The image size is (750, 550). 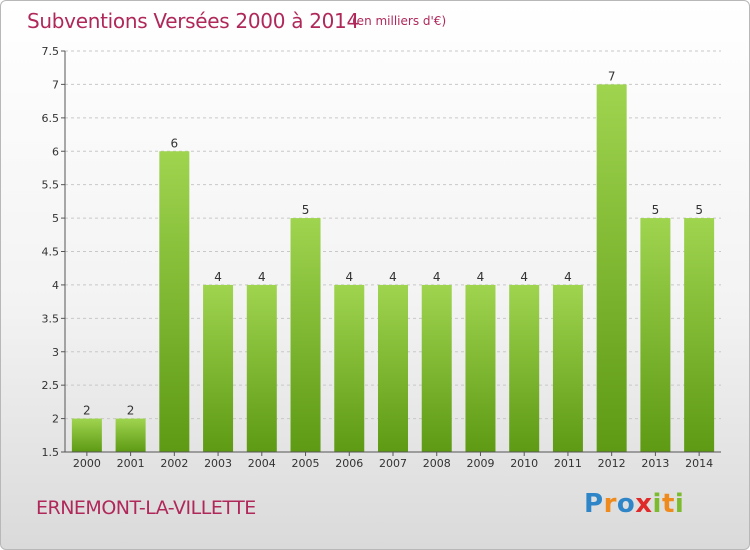 I want to click on y-tick-label: 3, so click(x=55, y=352).